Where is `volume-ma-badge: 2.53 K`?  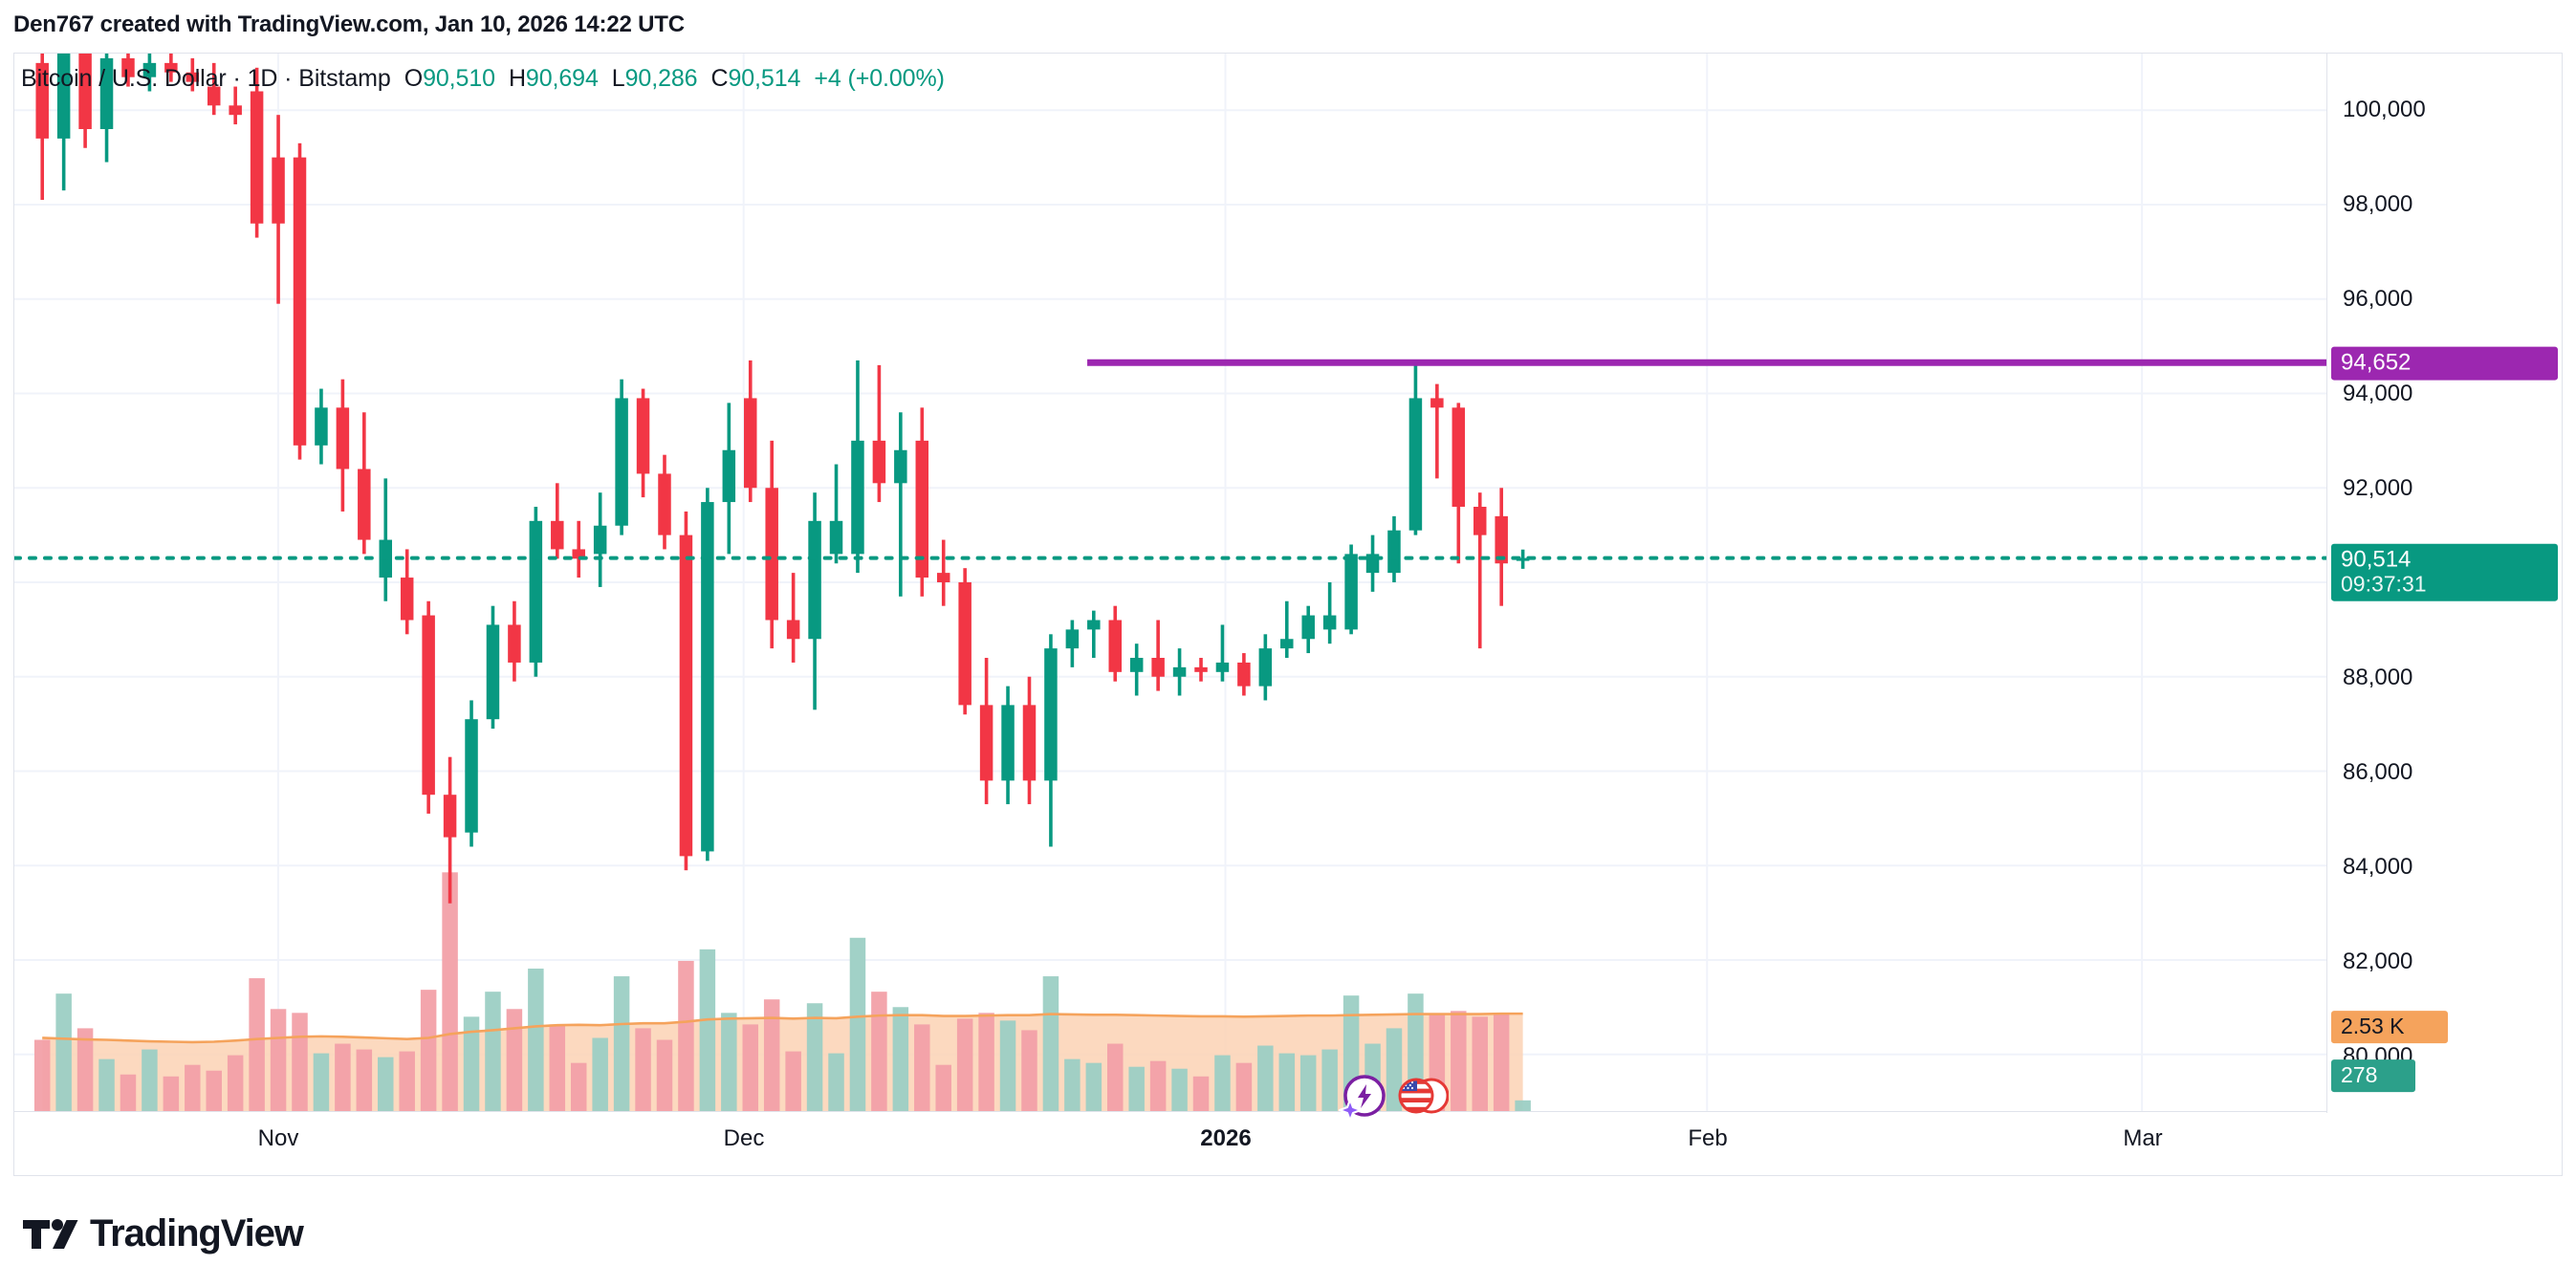 volume-ma-badge: 2.53 K is located at coordinates (2389, 1027).